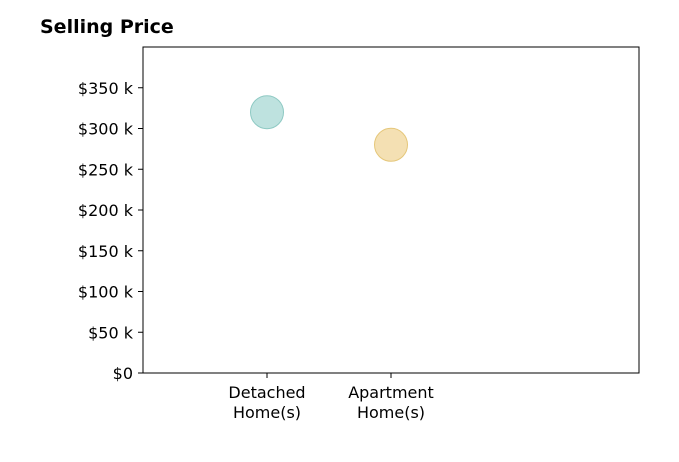  I want to click on y-tick-label: $200 k, so click(106, 210).